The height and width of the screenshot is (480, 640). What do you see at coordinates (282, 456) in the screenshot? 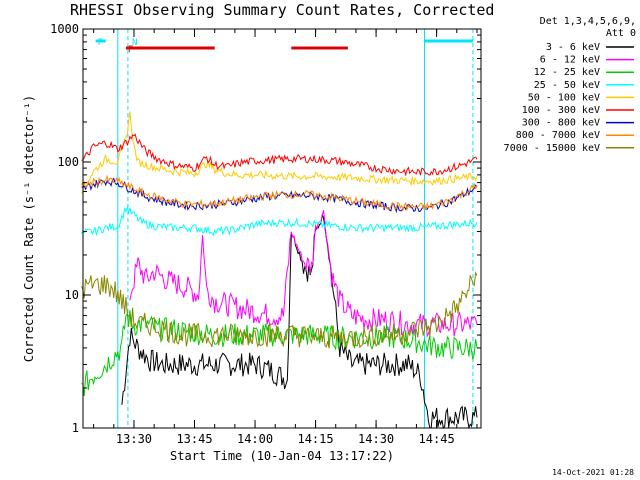
I see `x-axis-label: Start Time (10-Jan-04 13:17:22)` at bounding box center [282, 456].